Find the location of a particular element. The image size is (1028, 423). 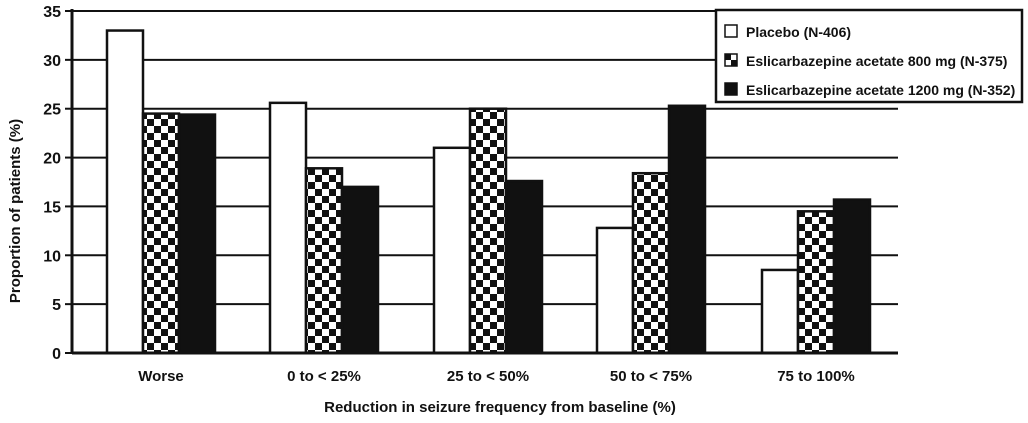

legend-box is located at coordinates (869, 56).